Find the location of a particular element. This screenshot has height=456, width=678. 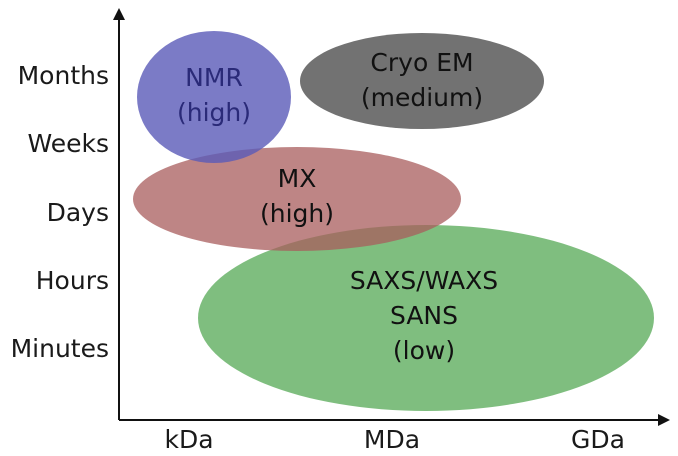

mx-region is located at coordinates (297, 199).